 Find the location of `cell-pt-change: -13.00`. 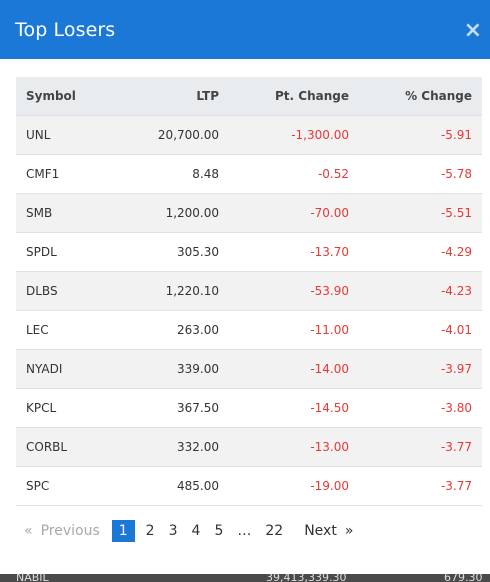

cell-pt-change: -13.00 is located at coordinates (296, 447).